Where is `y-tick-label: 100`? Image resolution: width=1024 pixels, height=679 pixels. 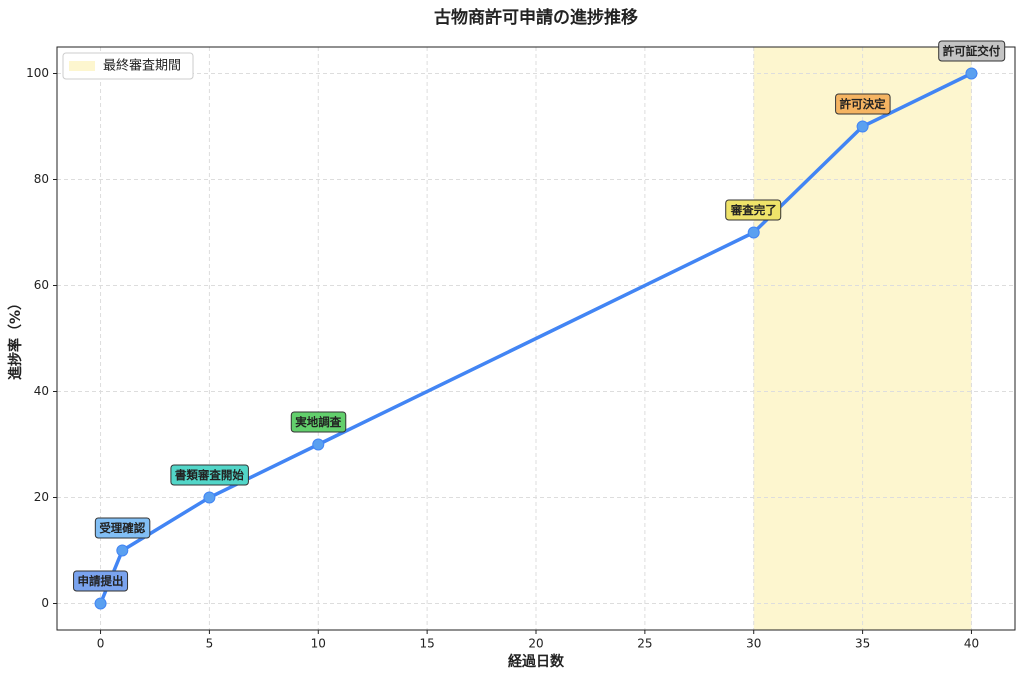 y-tick-label: 100 is located at coordinates (37, 73).